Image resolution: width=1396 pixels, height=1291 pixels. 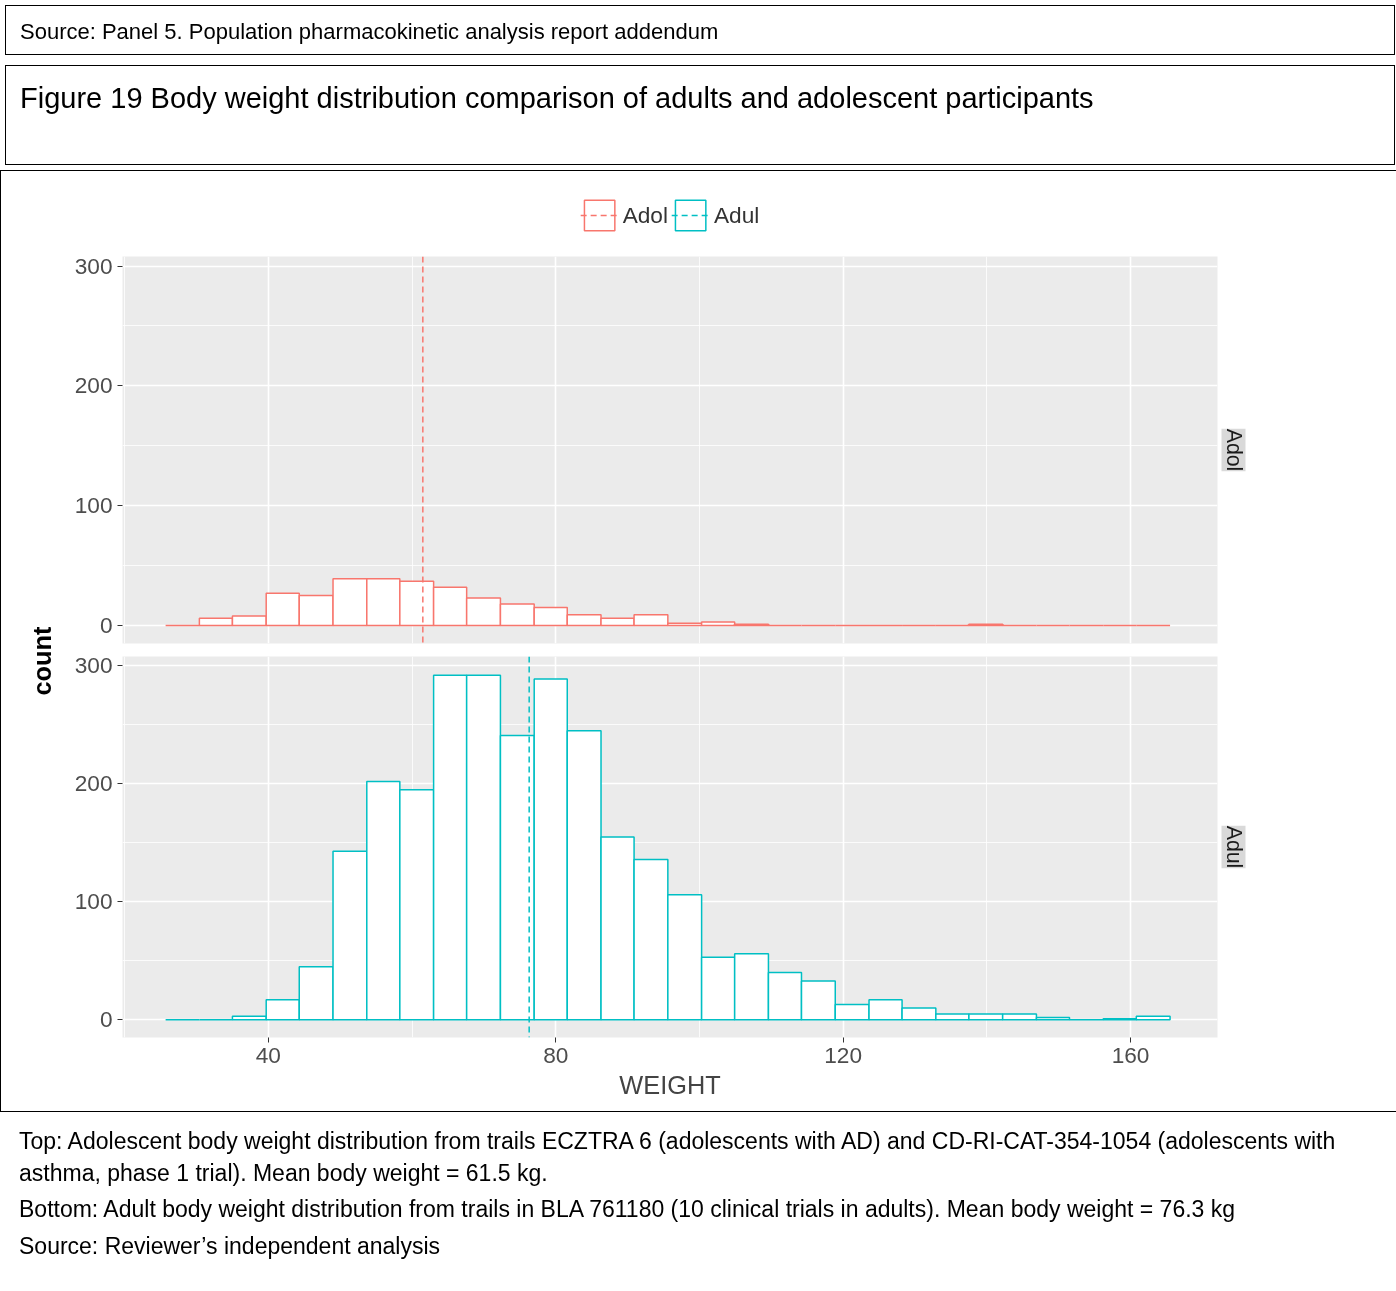 I want to click on text: Top: Adolescent body weight distribution from trails ECZTRA 6 (adolescents with AD) and CD-RI-CAT-354-1054 (adolescents with asthma, phase 1 trial). Mean body weight = 61.5 kg., so click(x=678, y=1158).